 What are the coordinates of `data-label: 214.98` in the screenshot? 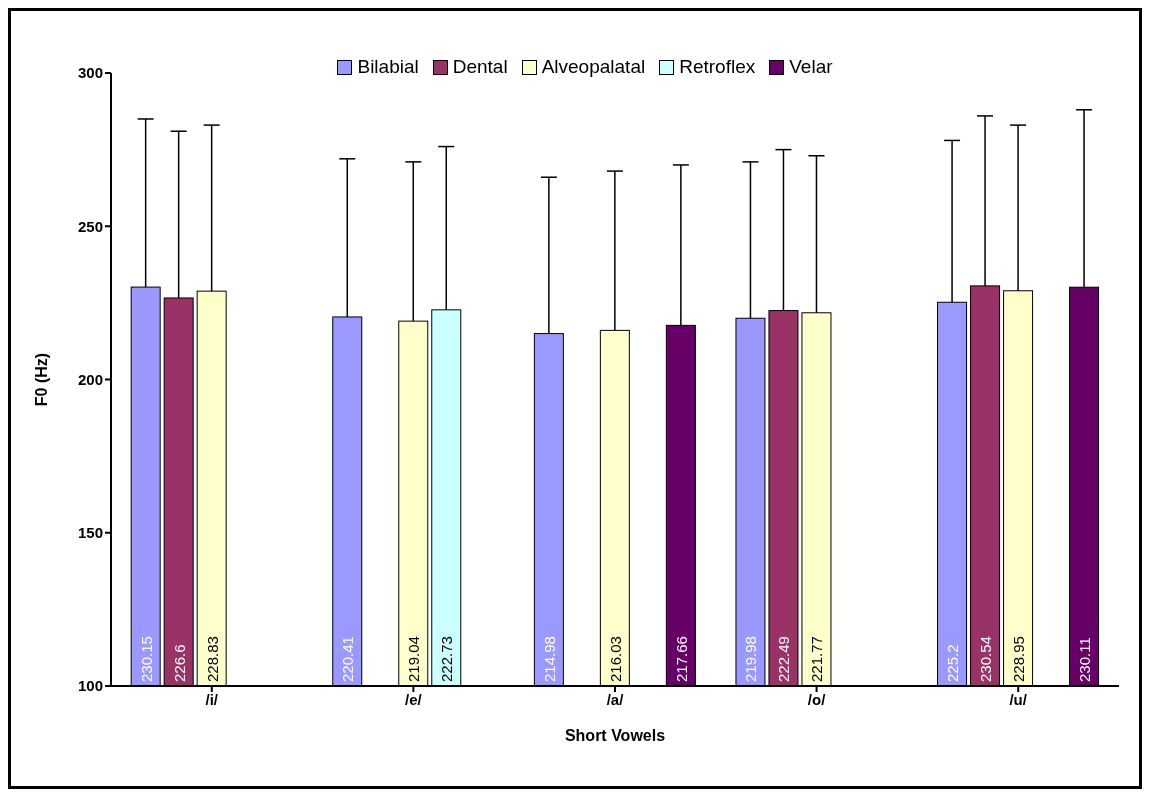 It's located at (549, 659).